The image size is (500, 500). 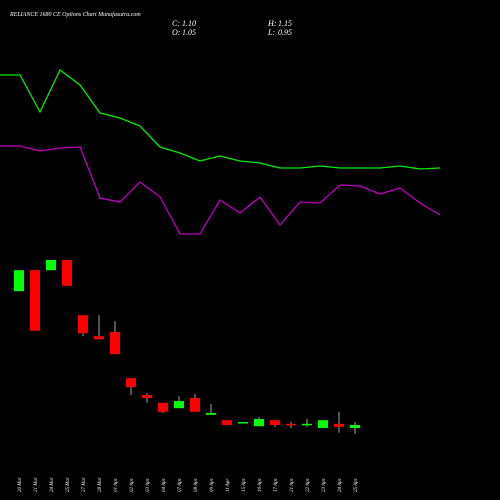 What do you see at coordinates (20, 484) in the screenshot?
I see `x-tick-label: 20 Mar` at bounding box center [20, 484].